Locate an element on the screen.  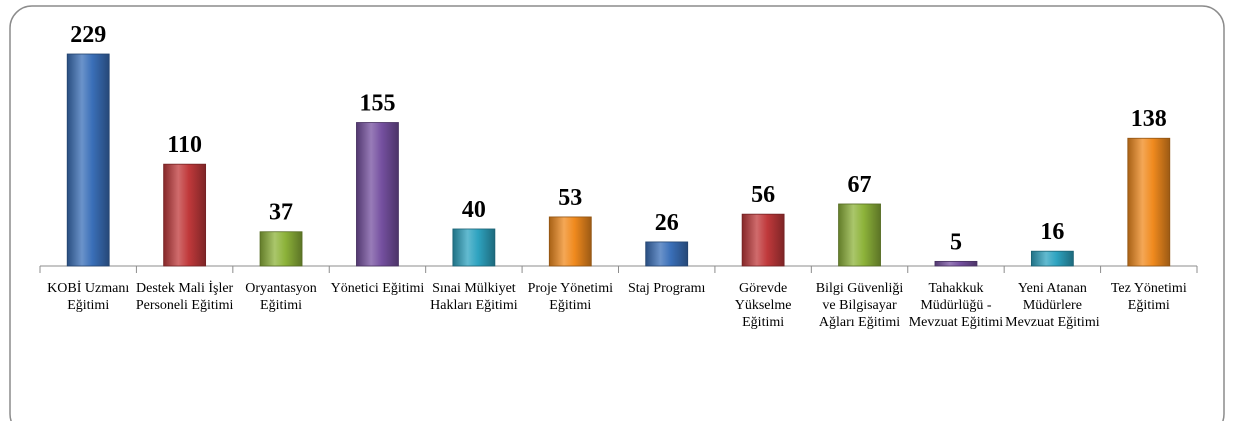
data-label: 155 is located at coordinates (377, 104).